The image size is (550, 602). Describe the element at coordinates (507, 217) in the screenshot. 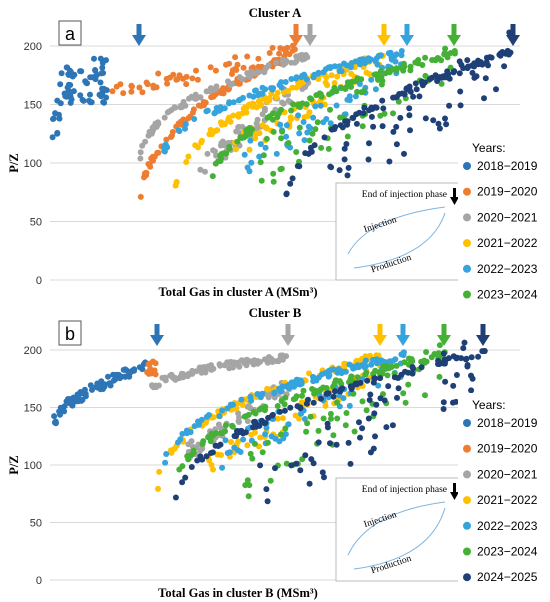

I see `legend-label: 2020−2021` at that location.